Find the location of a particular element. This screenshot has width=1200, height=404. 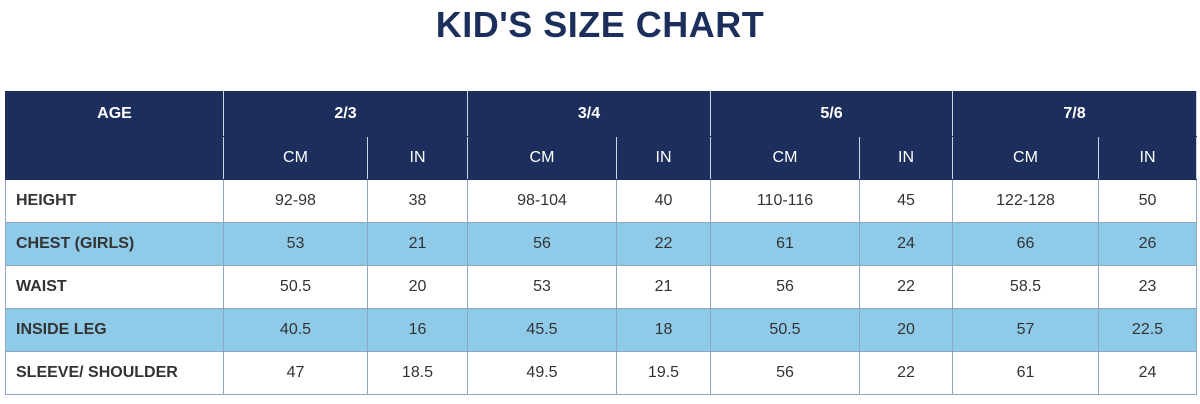

age-header-label: AGE is located at coordinates (114, 114).